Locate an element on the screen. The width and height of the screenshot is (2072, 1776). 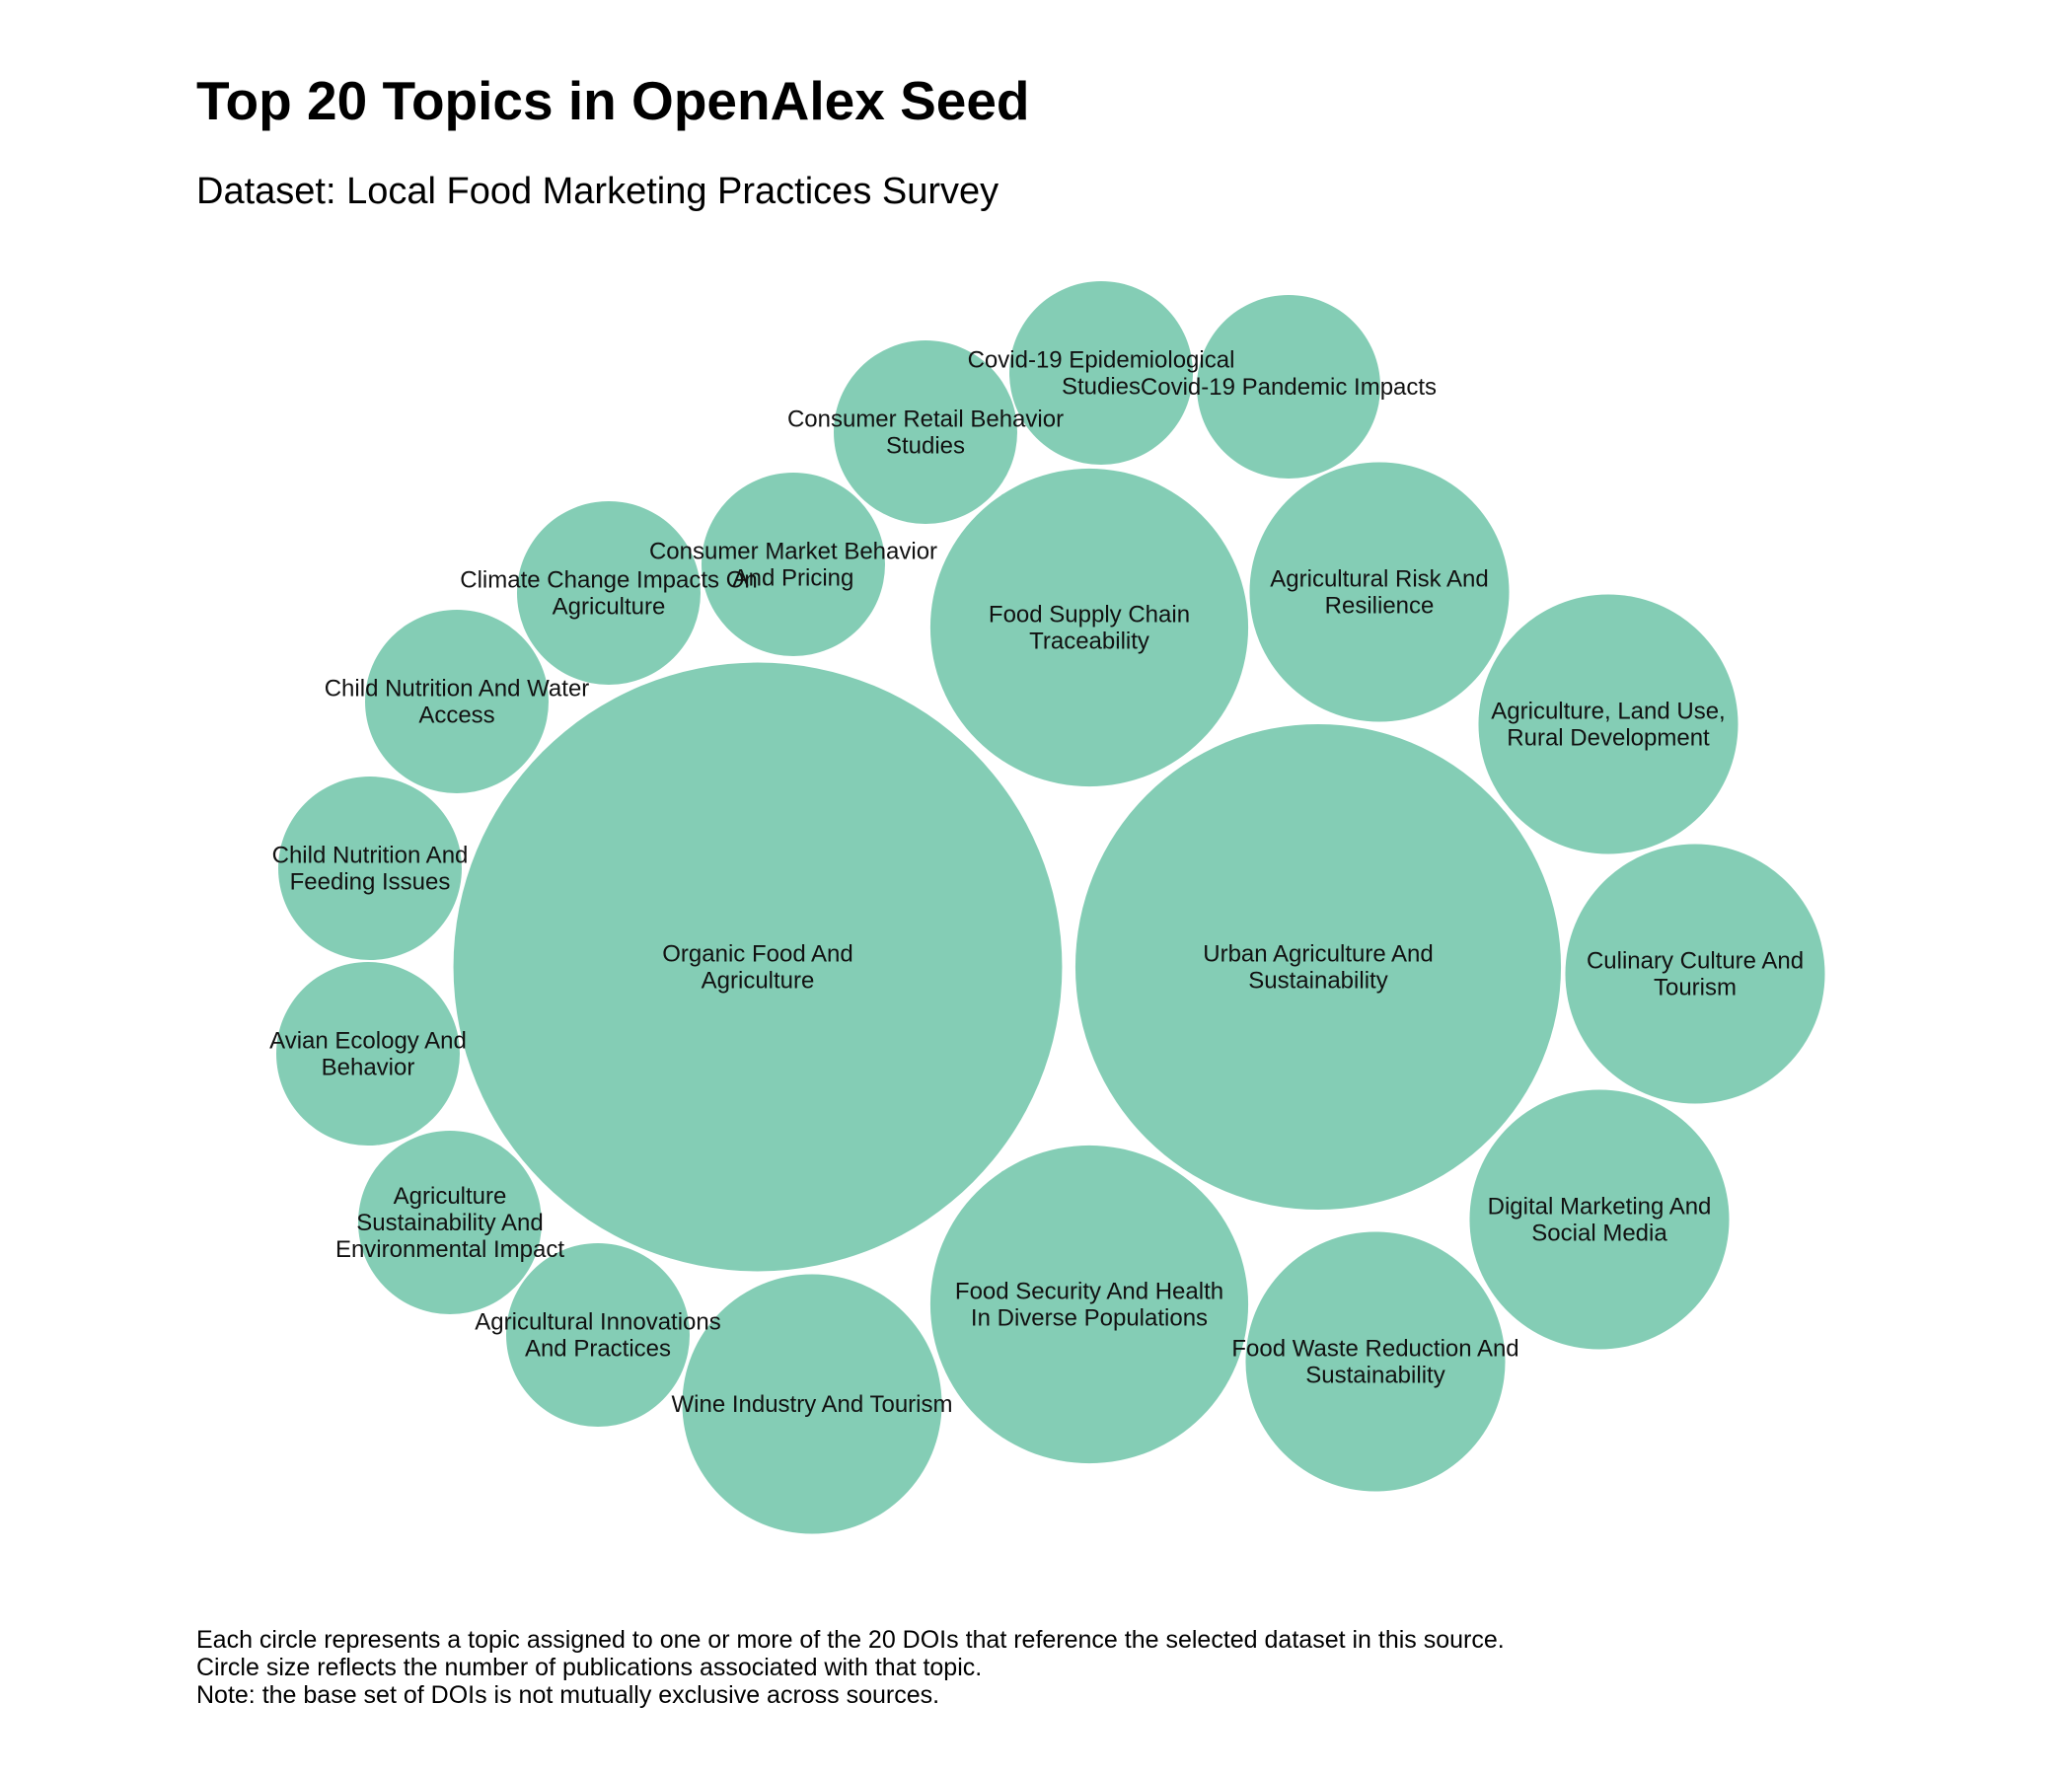
bubble-climate-change-impacts-on-agriculture is located at coordinates (609, 593).